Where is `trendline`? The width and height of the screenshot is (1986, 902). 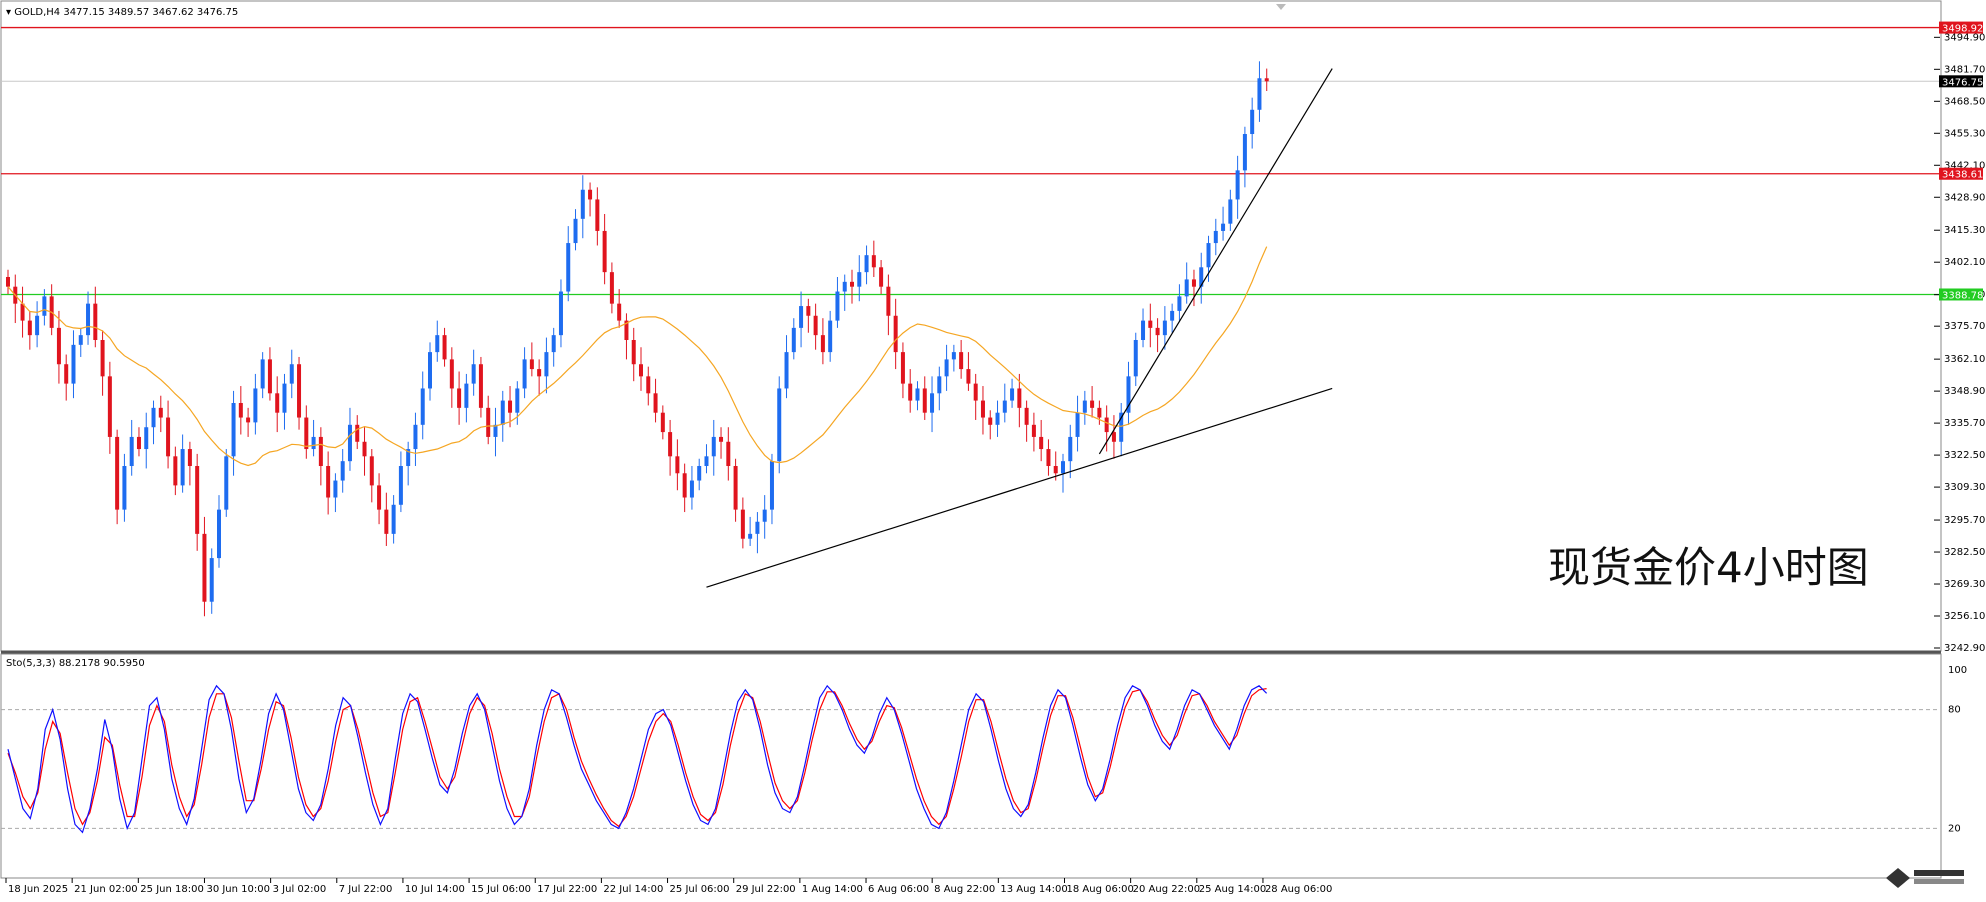
trendline is located at coordinates (1215, 261).